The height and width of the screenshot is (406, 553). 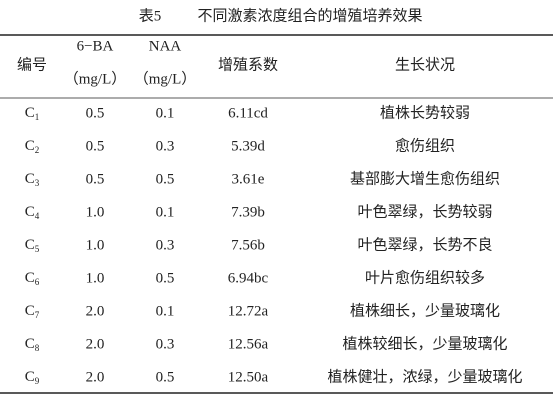 What do you see at coordinates (425, 64) in the screenshot?
I see `header-cell: 生长状况` at bounding box center [425, 64].